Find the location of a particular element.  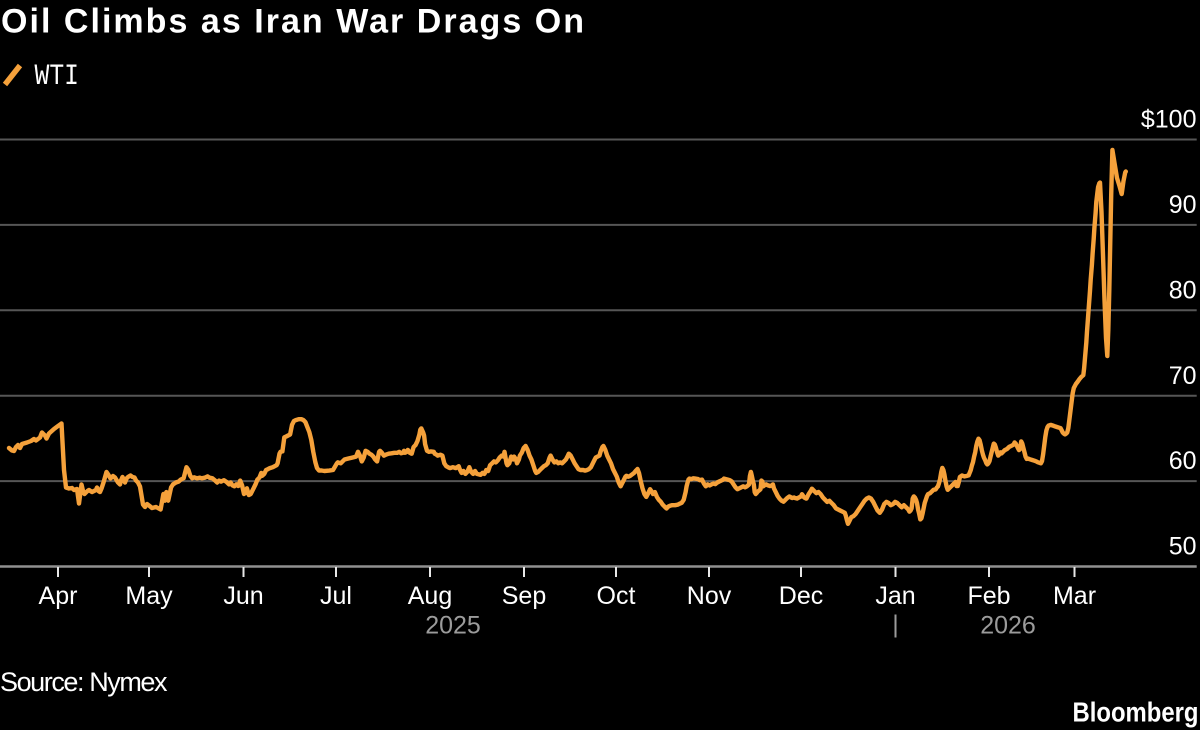

svg-text: Feb is located at coordinates (988, 596).